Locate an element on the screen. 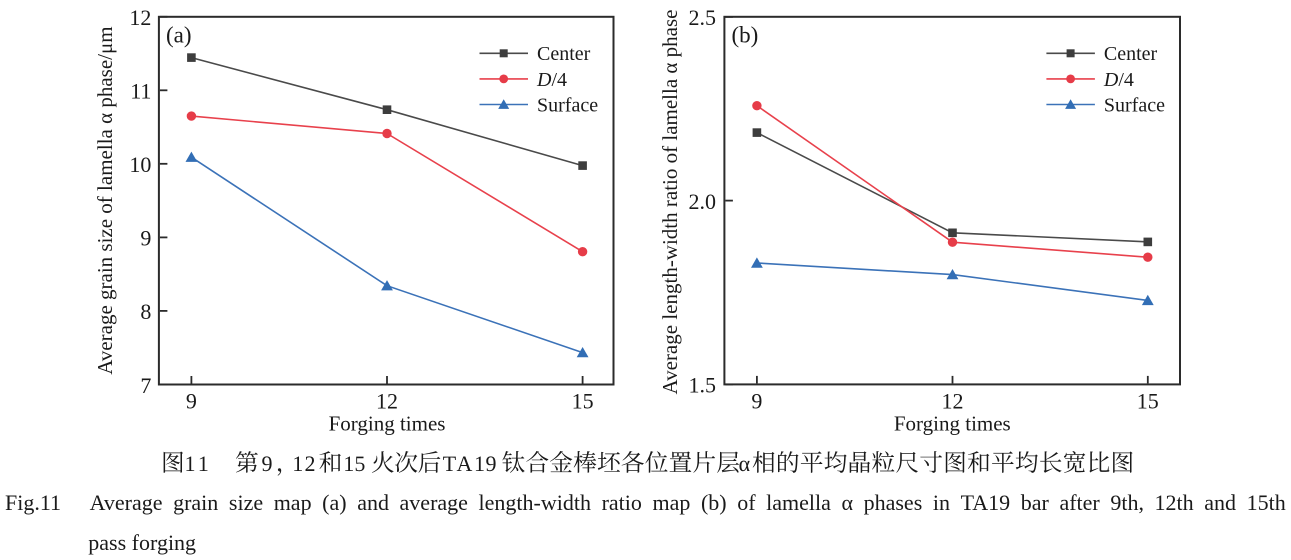 The height and width of the screenshot is (560, 1291). svg-text: 1.5 is located at coordinates (703, 385).